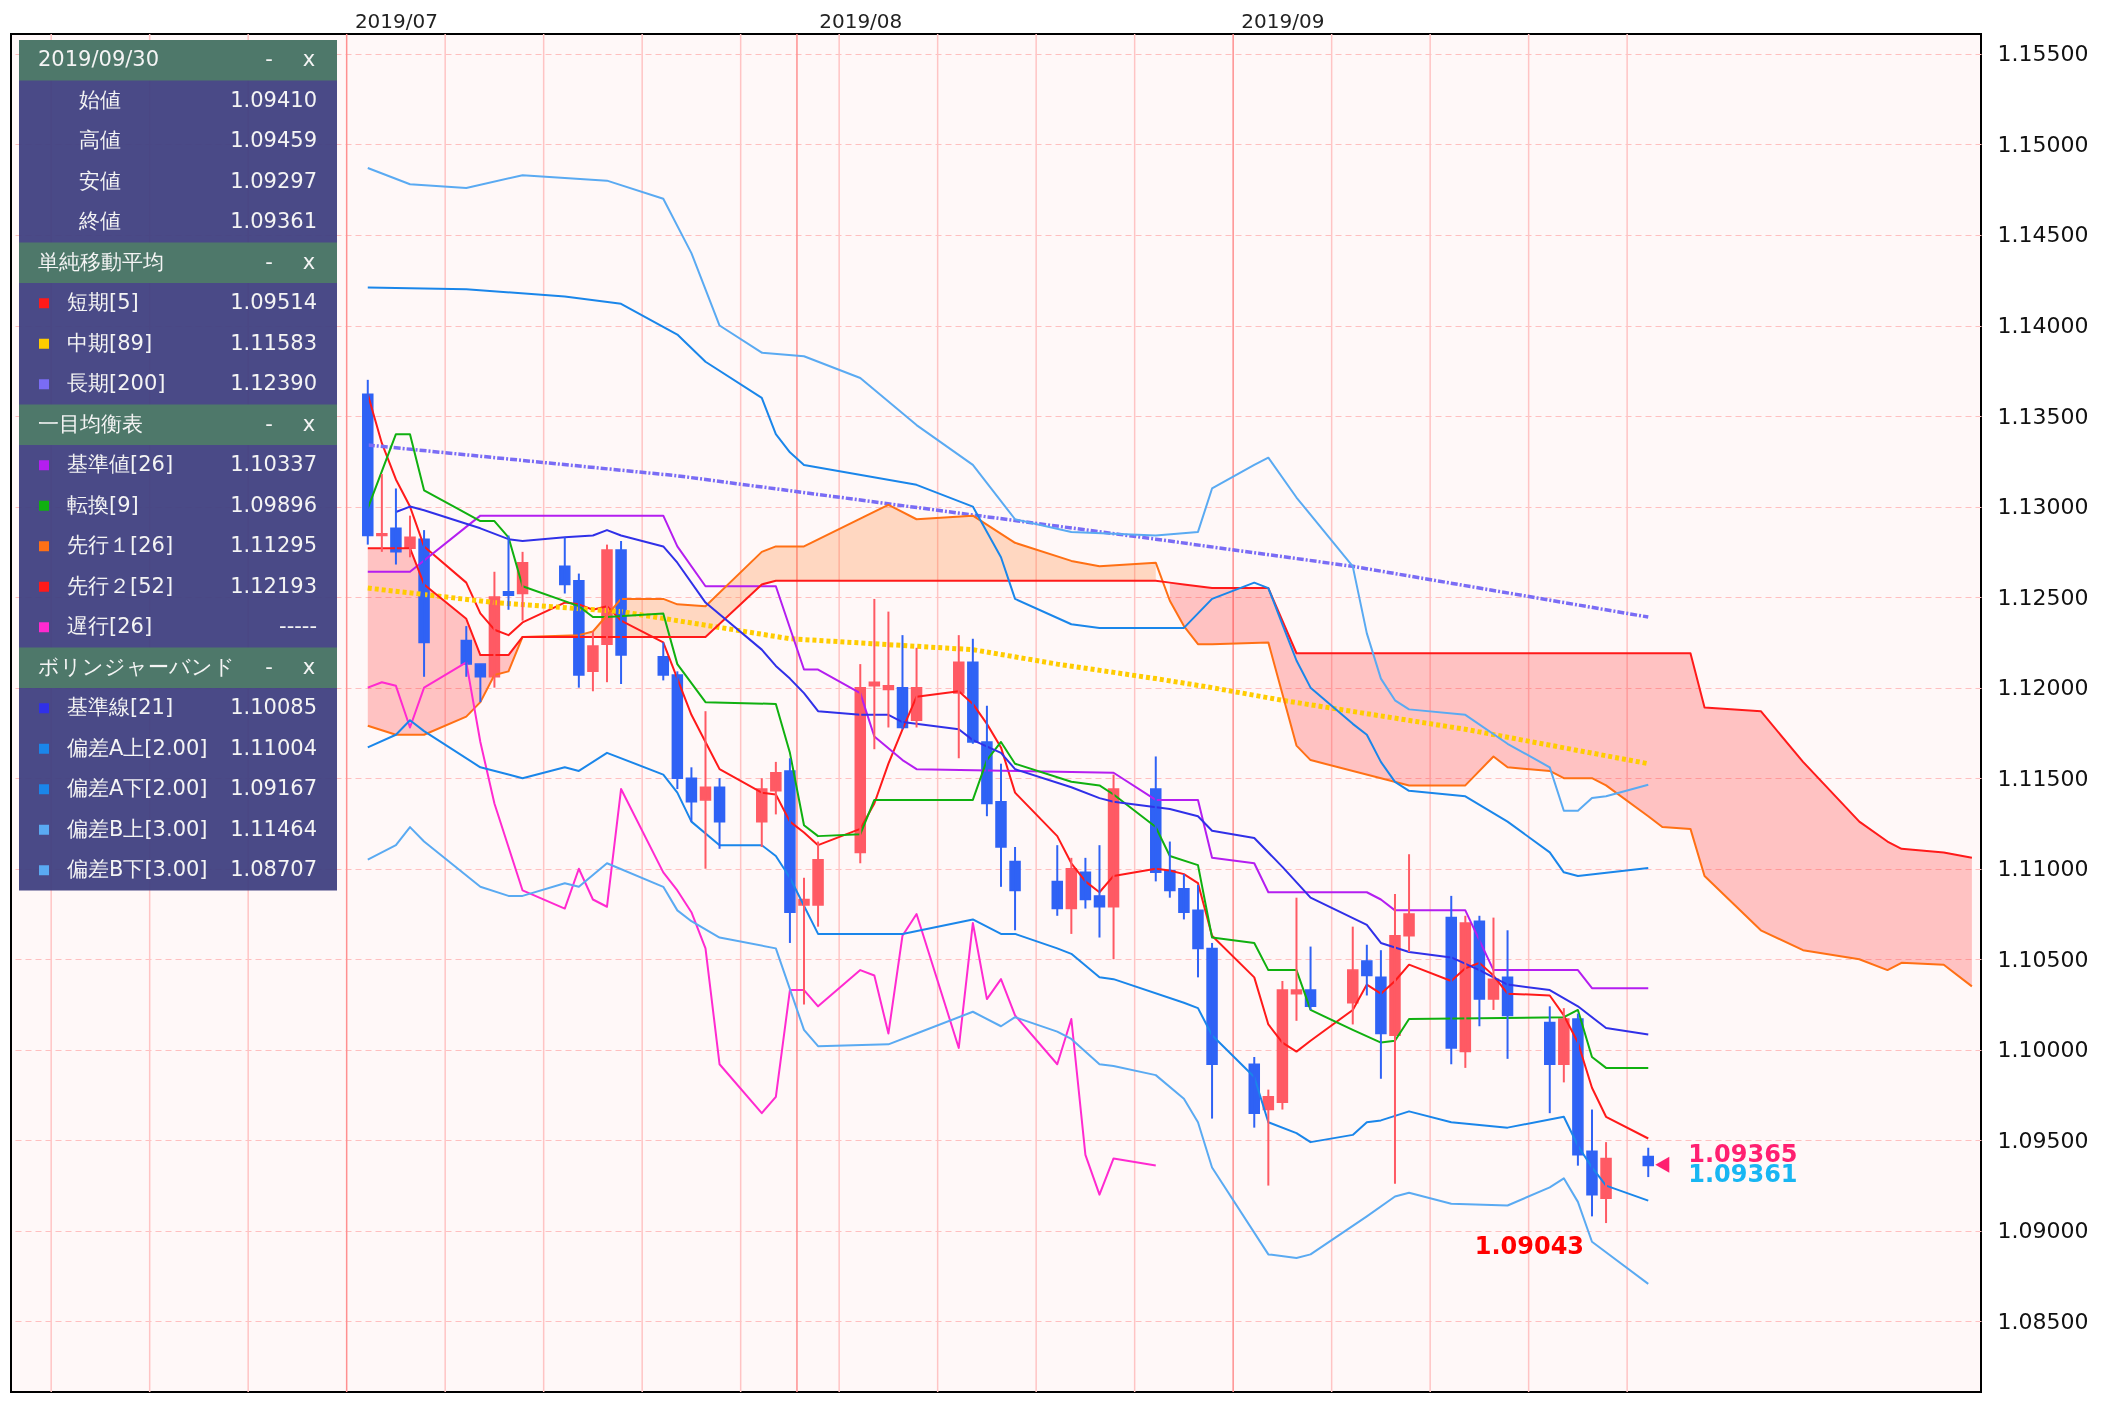 This screenshot has height=1408, width=2116. What do you see at coordinates (99, 59) in the screenshot?
I see `annotation: 2019/09/30` at bounding box center [99, 59].